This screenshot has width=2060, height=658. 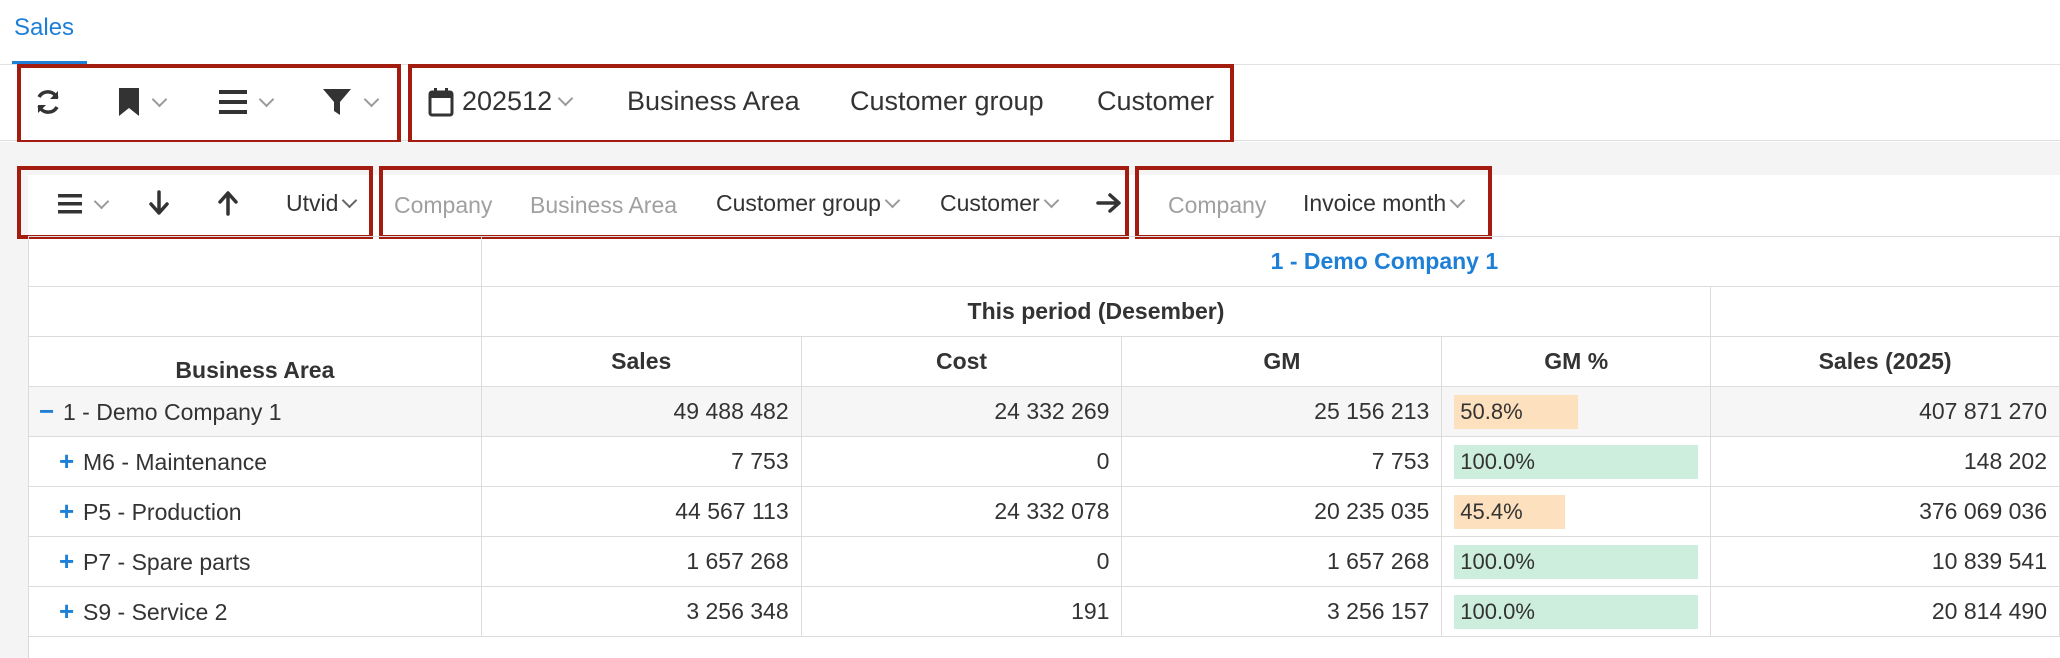 I want to click on cell-cost: 24 332 078, so click(x=961, y=511).